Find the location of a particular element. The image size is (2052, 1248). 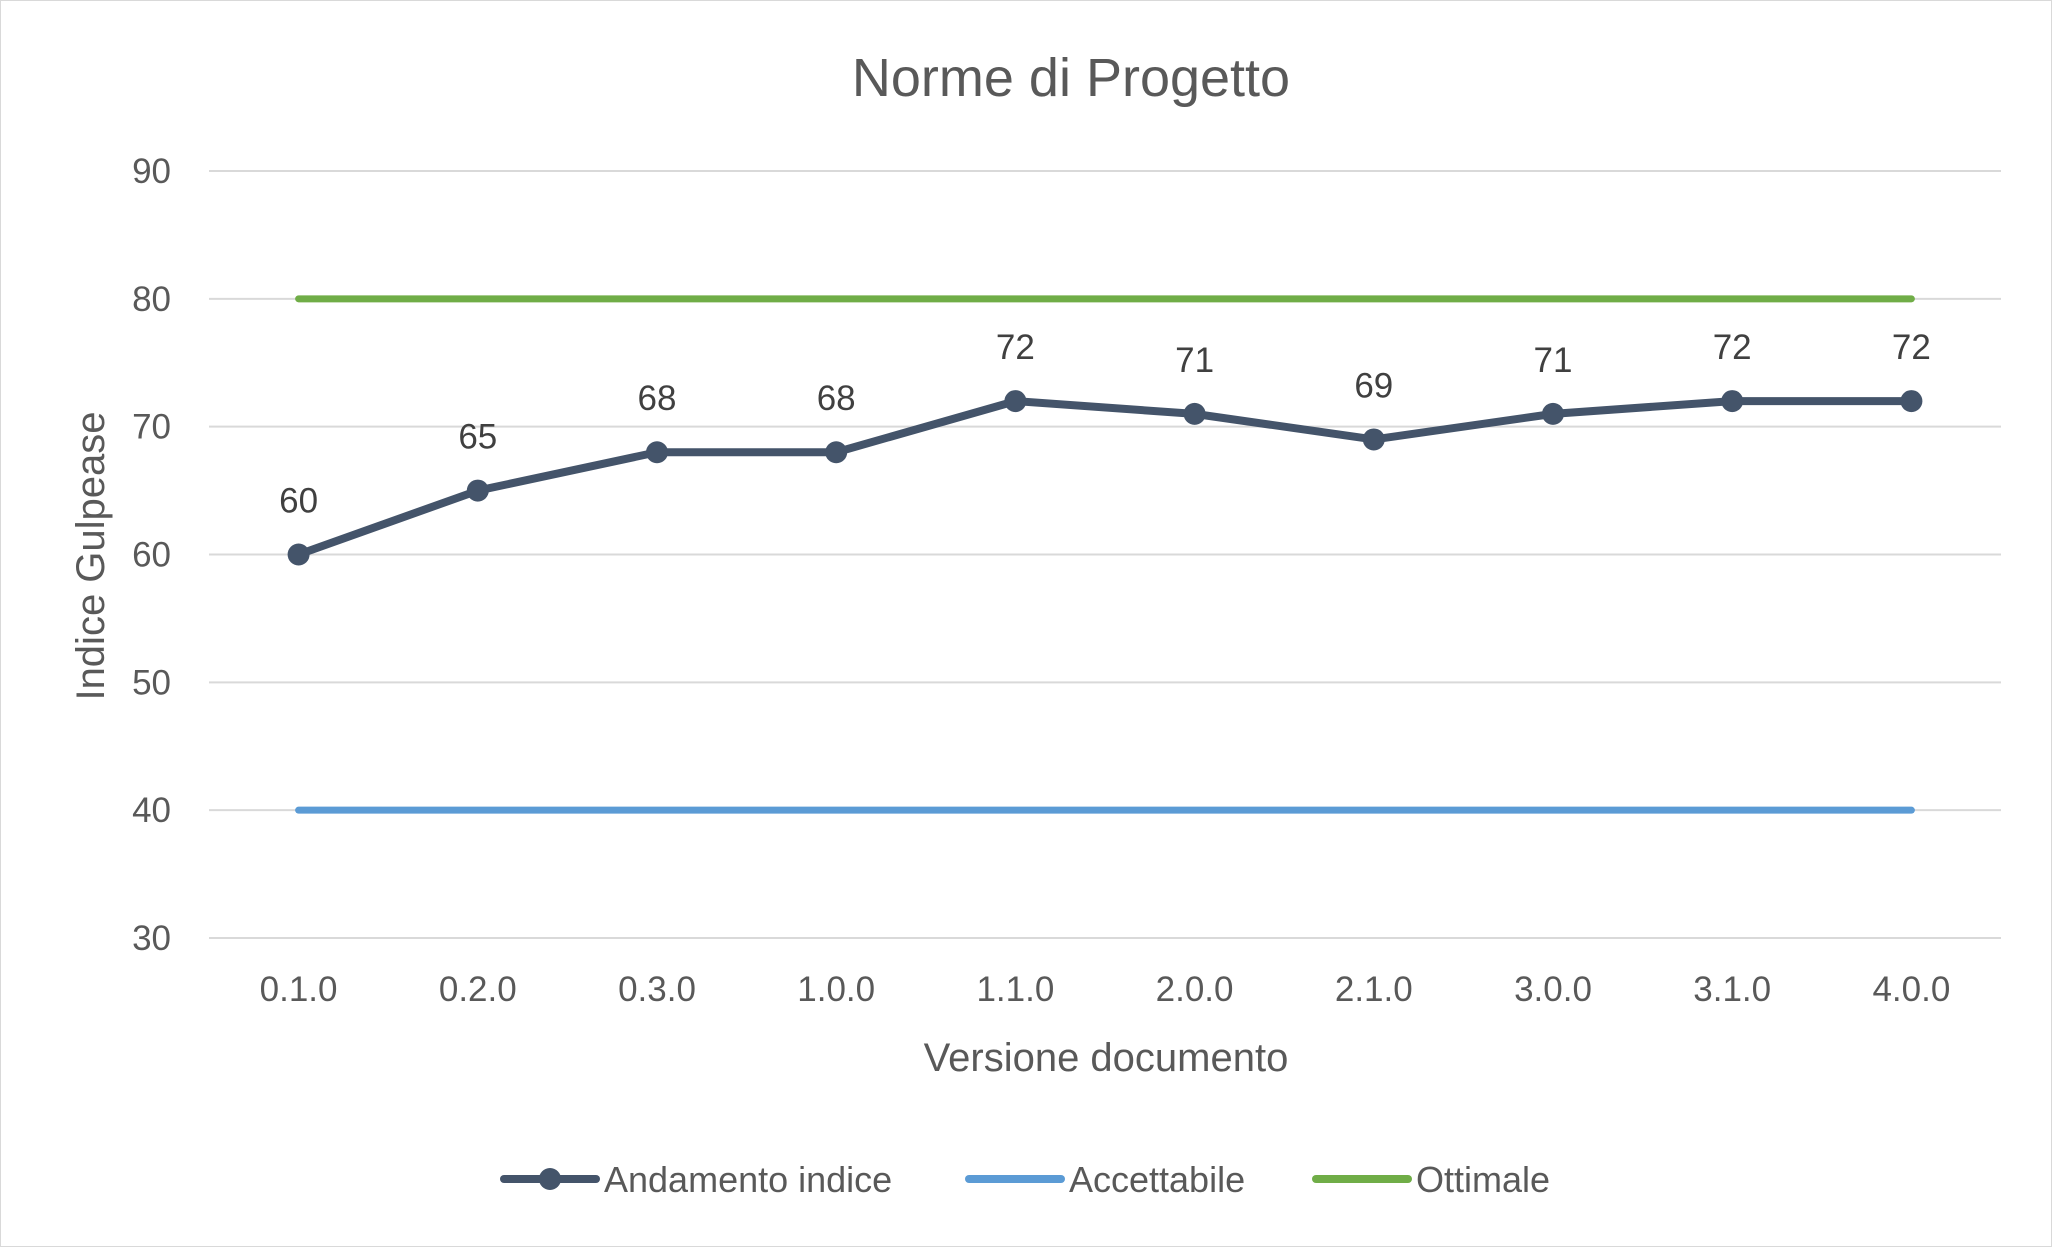

x-tick-label: 0.3.0 is located at coordinates (657, 989).